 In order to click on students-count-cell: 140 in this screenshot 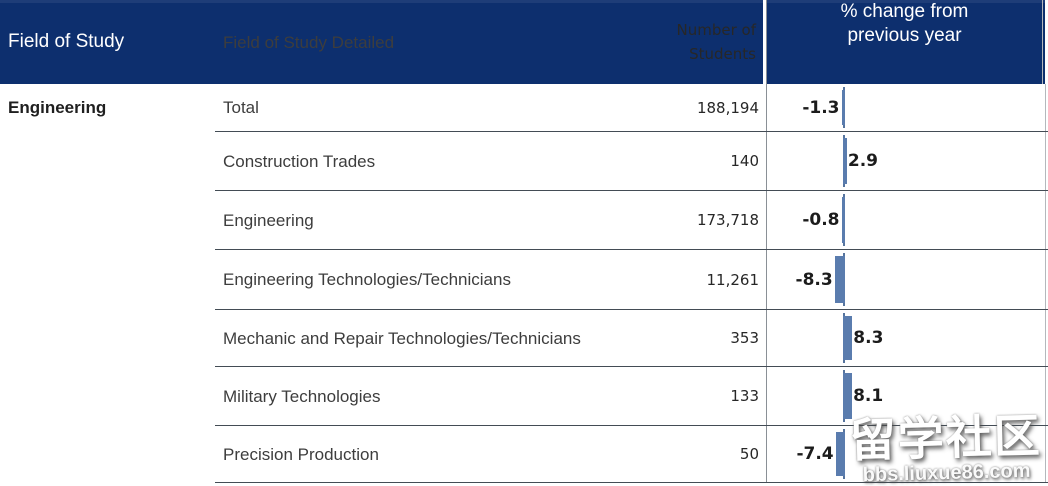, I will do `click(744, 161)`.